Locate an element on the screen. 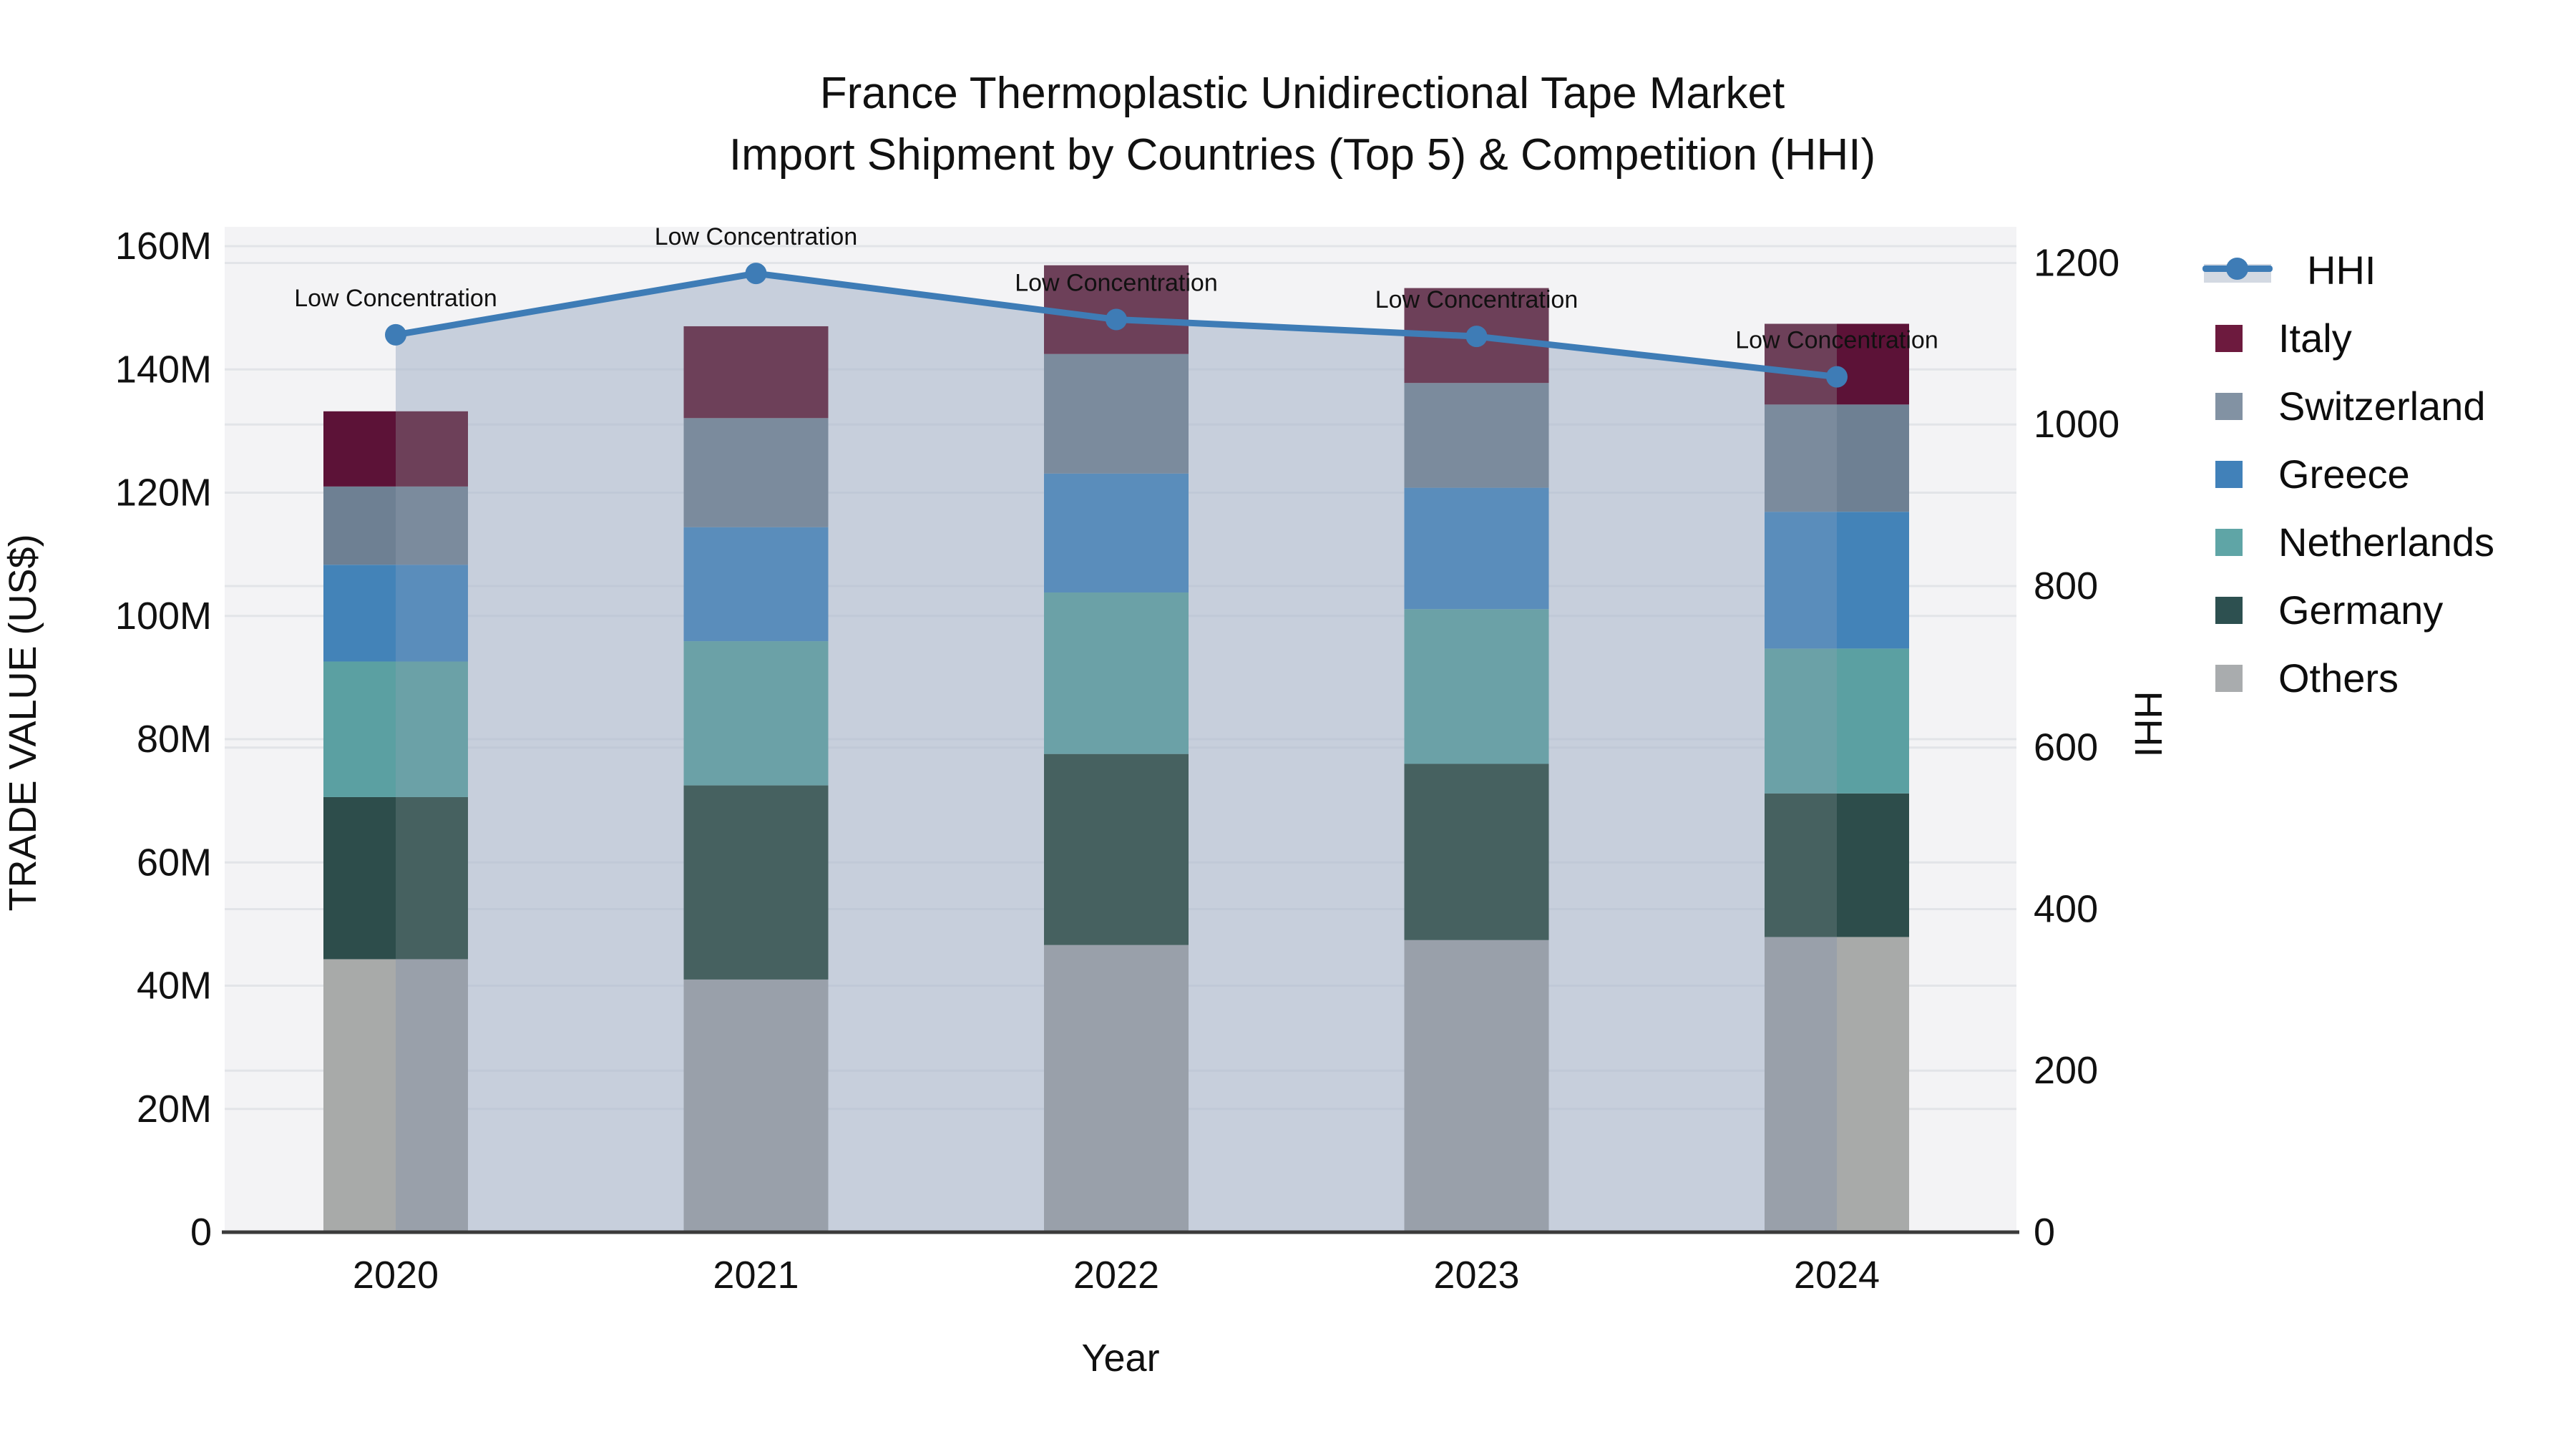 The width and height of the screenshot is (2576, 1449). bar-2024-netherlands-left is located at coordinates (1801, 721).